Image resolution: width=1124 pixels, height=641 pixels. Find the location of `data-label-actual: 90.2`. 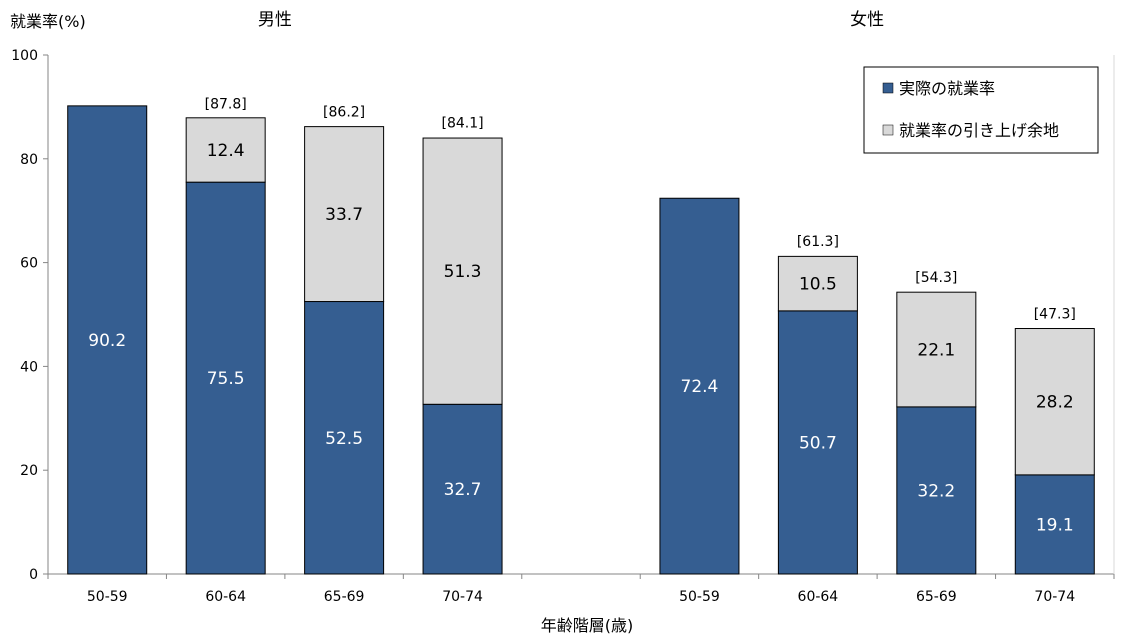

data-label-actual: 90.2 is located at coordinates (107, 341).